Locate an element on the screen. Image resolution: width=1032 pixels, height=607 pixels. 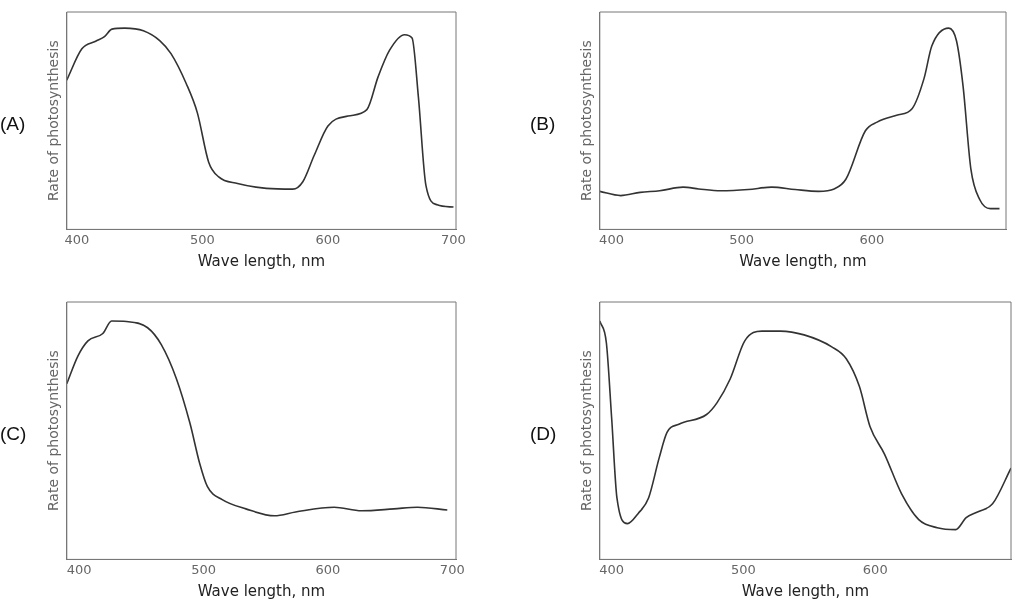
text: (A) is located at coordinates (13, 124).